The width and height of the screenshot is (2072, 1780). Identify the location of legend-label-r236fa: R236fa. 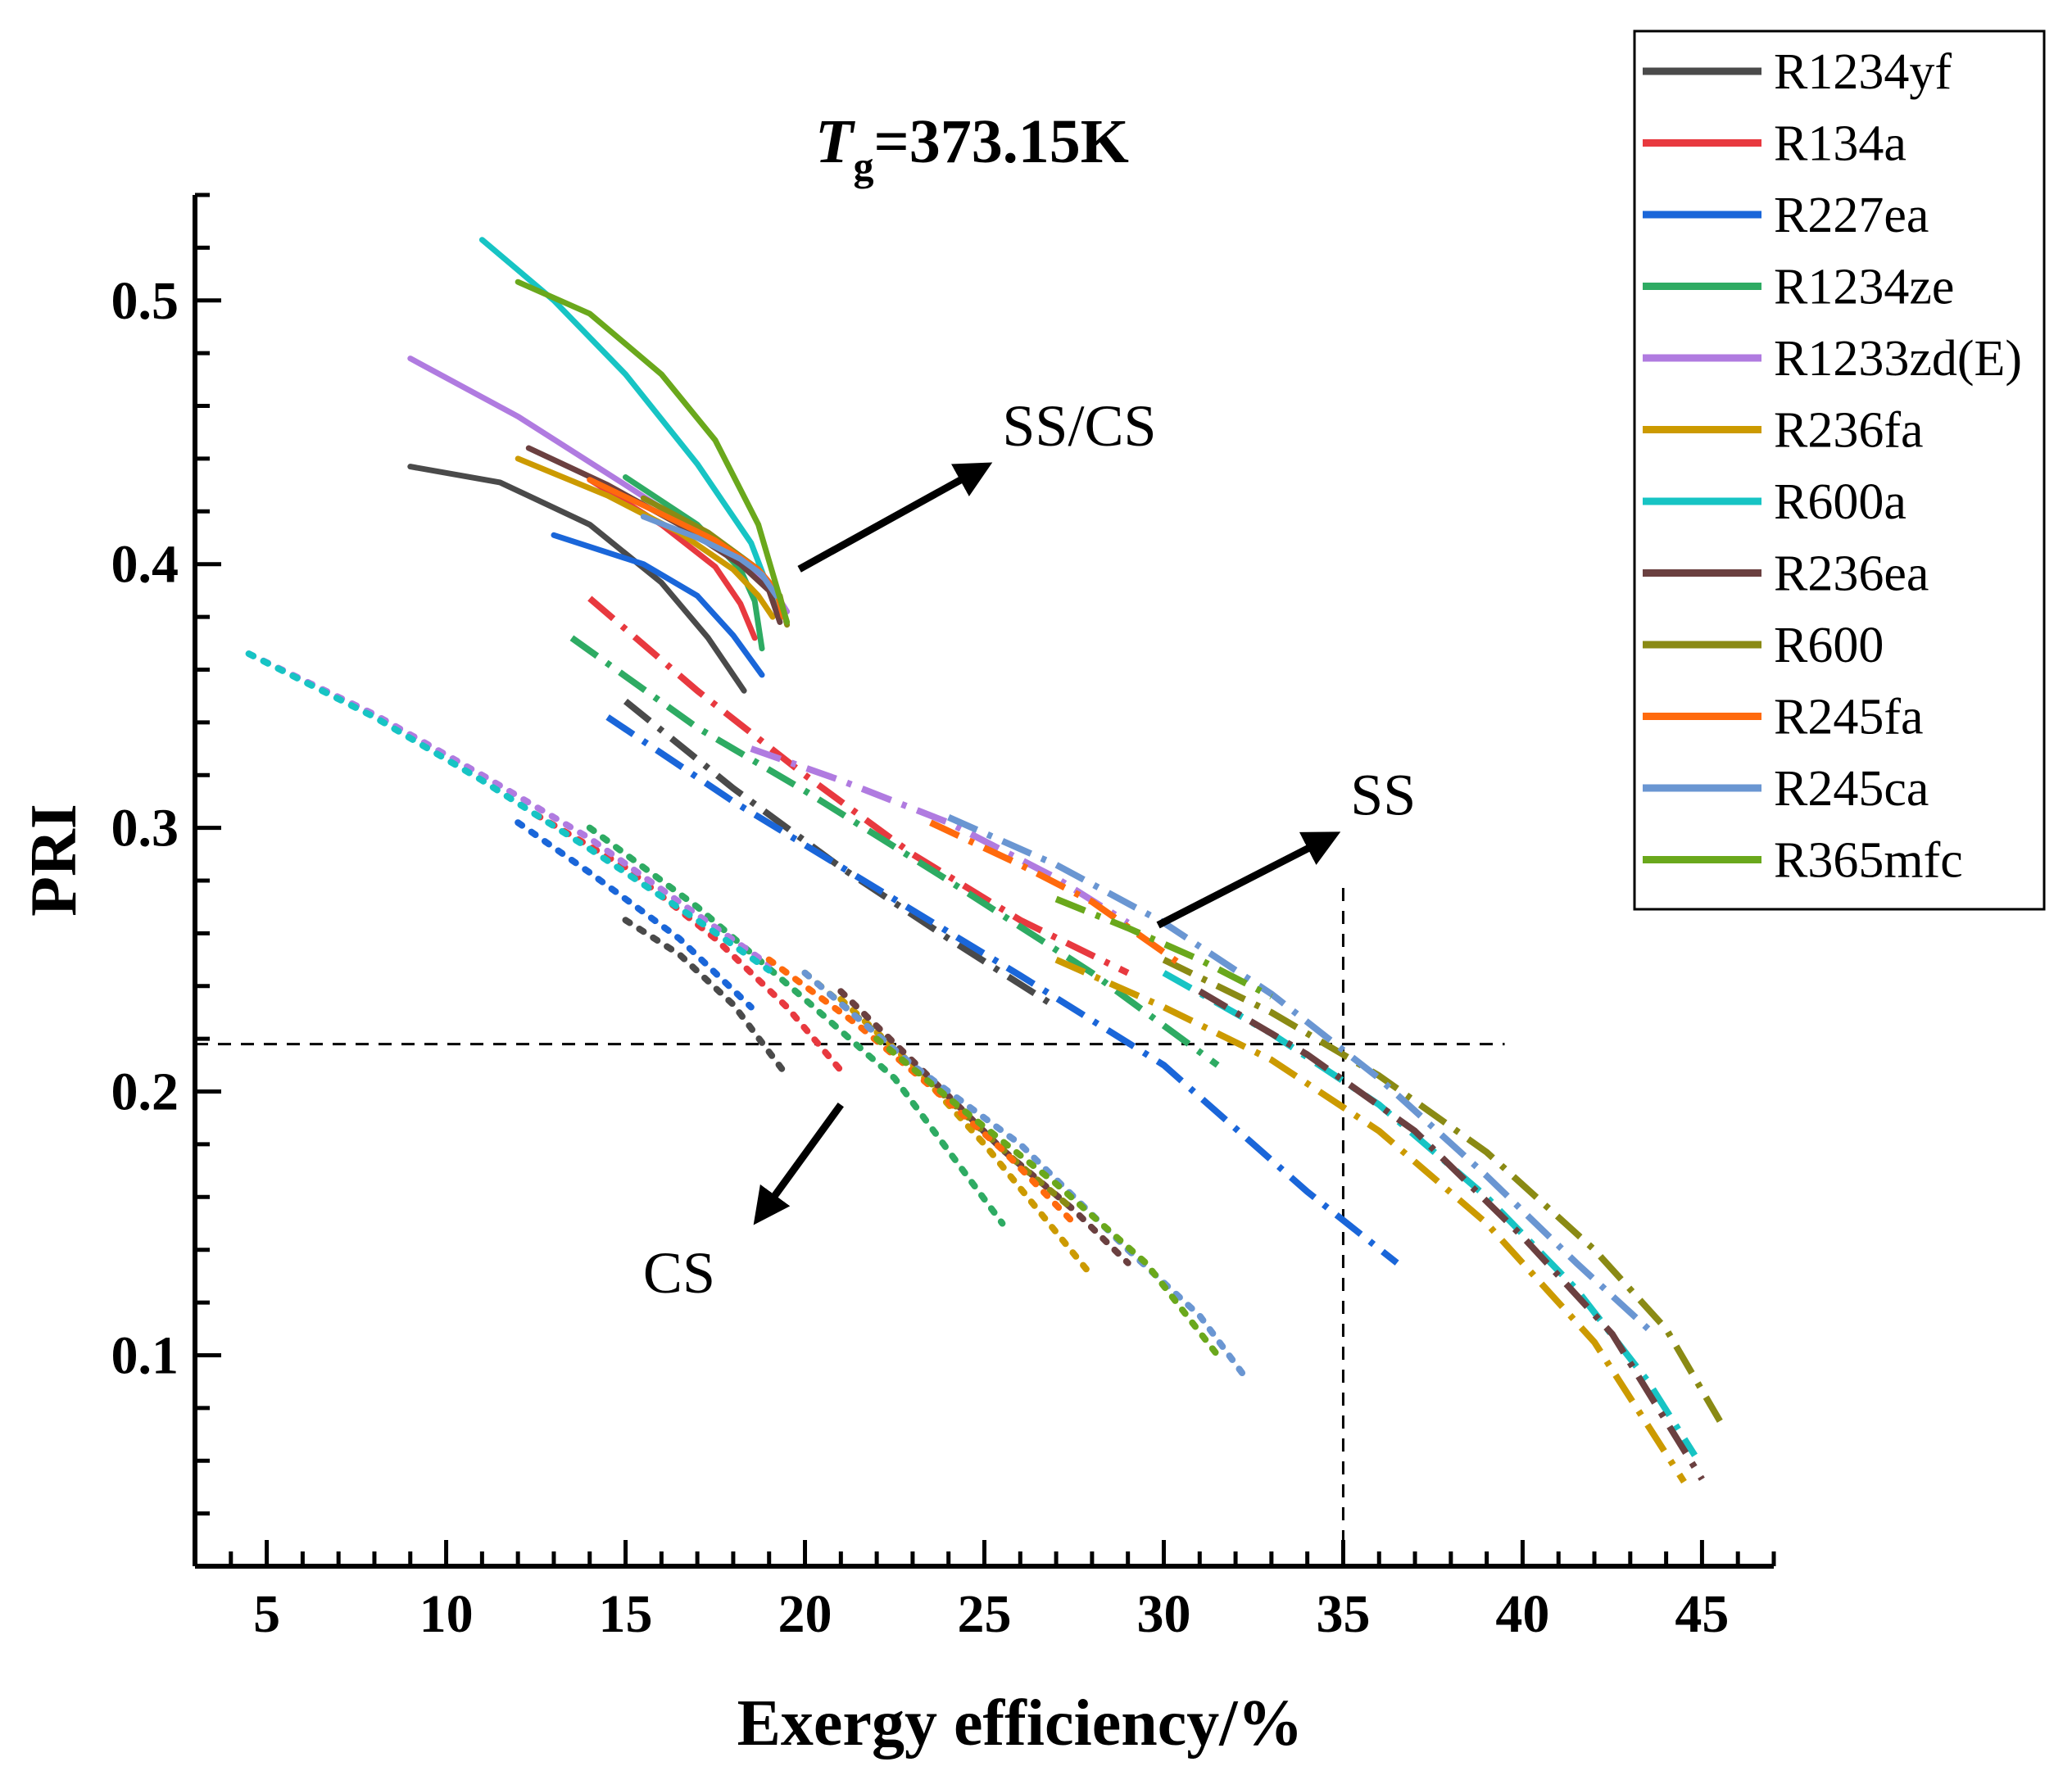
(1849, 431).